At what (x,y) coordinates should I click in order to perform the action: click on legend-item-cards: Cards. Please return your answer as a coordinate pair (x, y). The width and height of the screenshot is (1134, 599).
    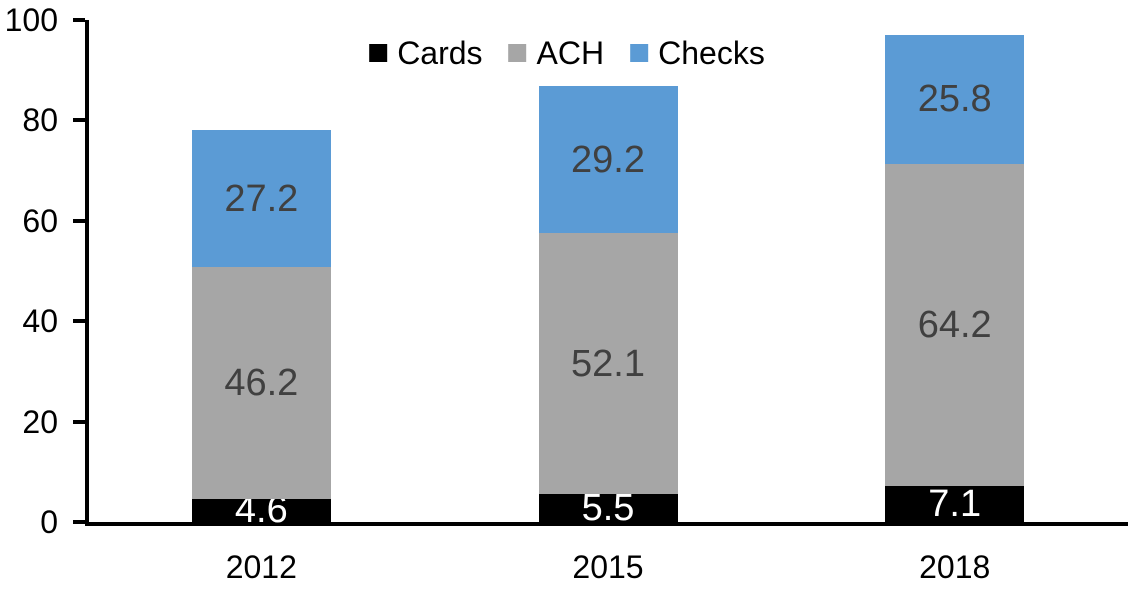
    Looking at the image, I should click on (426, 53).